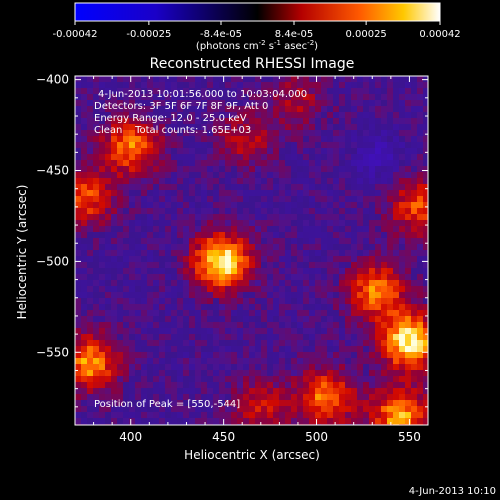  What do you see at coordinates (22, 252) in the screenshot?
I see `y-axis-label: Heliocentric Y (arcsec)` at bounding box center [22, 252].